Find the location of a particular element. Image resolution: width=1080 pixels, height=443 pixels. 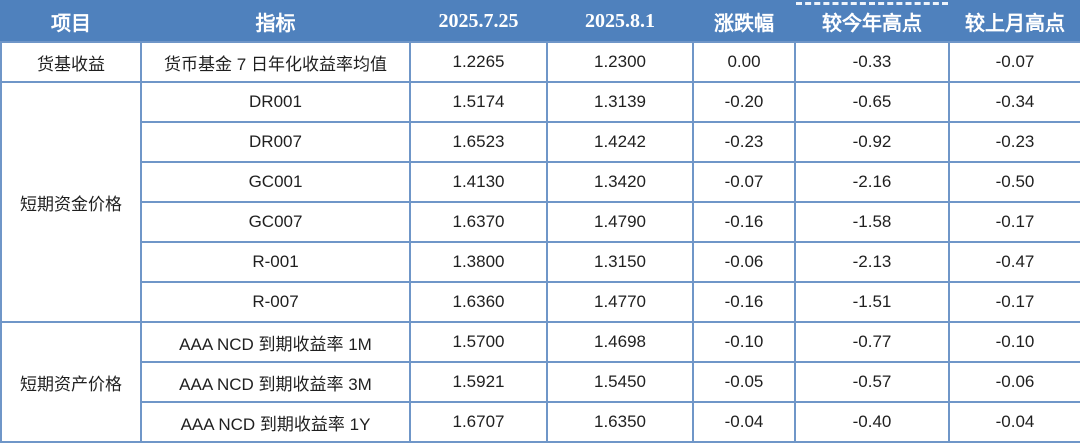

indicator-cell: DR007 is located at coordinates (275, 142).